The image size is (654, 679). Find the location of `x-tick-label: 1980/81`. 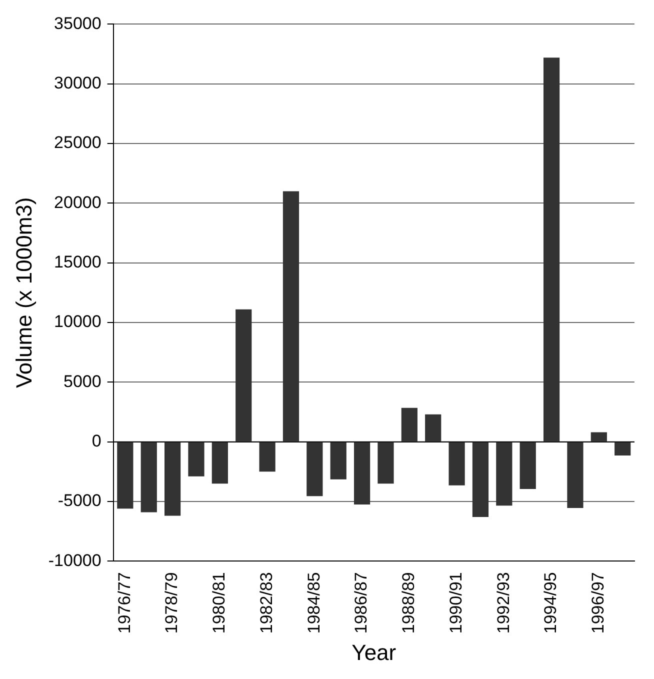

x-tick-label: 1980/81 is located at coordinates (219, 603).